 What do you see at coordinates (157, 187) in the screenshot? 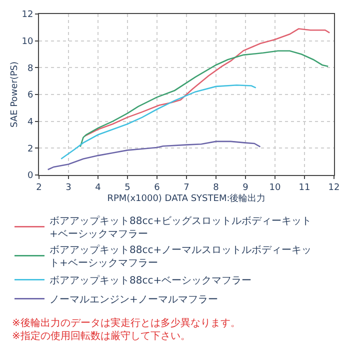
I see `x-tick-label: 6` at bounding box center [157, 187].